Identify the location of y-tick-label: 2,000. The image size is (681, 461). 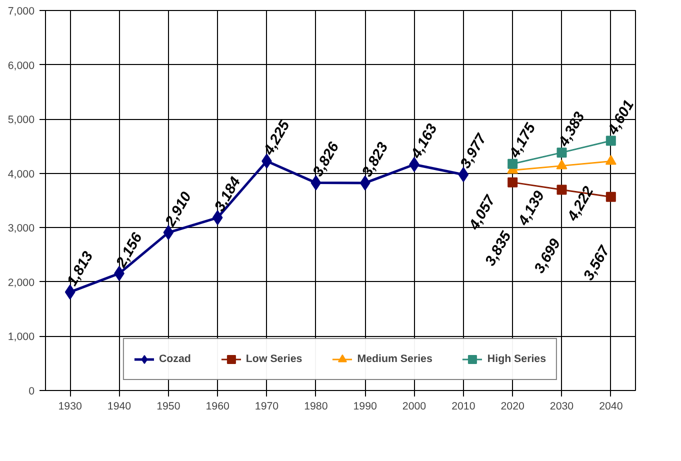
(21, 282).